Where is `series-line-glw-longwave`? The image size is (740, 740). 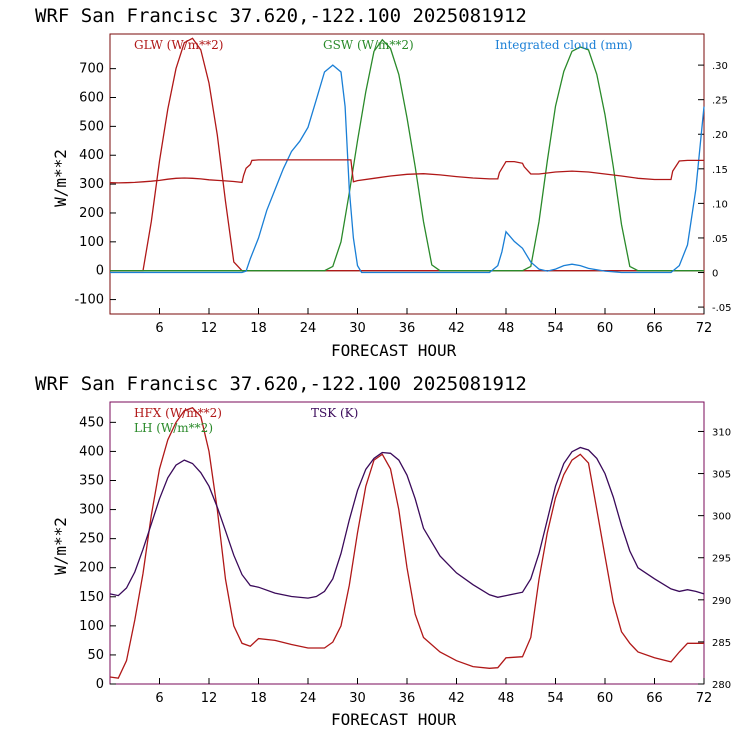
series-line-glw-longwave is located at coordinates (406, 171).